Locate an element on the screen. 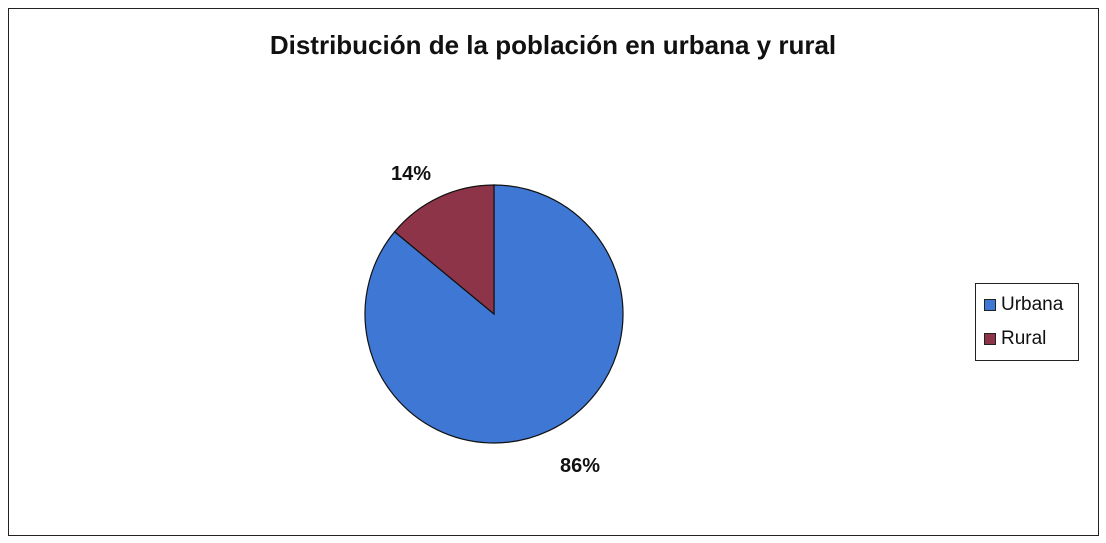 This screenshot has height=543, width=1106. legend-label-rural: Rural is located at coordinates (1024, 338).